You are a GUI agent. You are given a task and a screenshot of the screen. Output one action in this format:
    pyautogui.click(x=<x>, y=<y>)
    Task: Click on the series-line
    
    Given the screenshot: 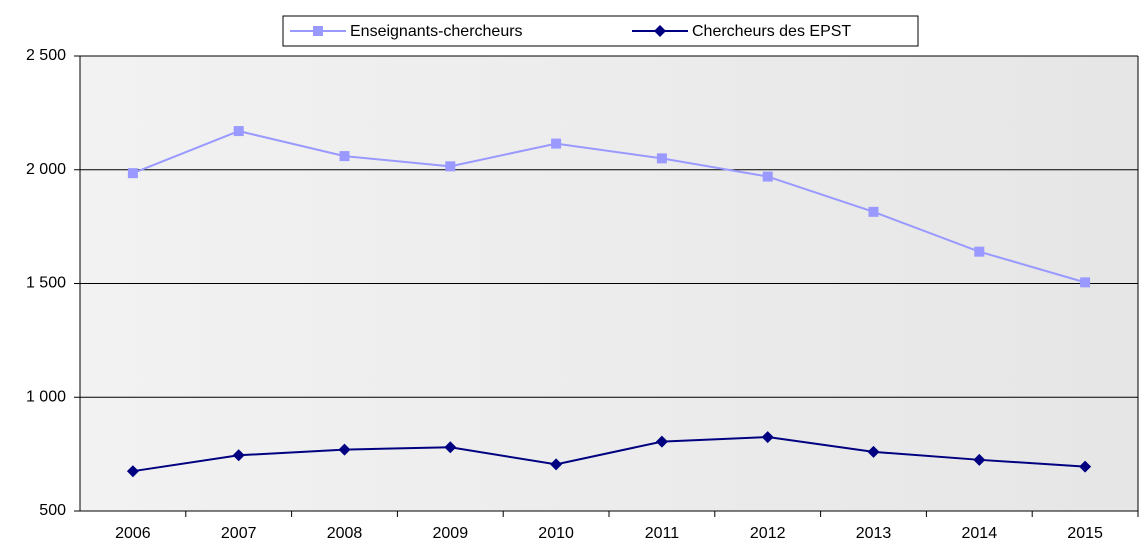 What is the action you would take?
    pyautogui.click(x=609, y=454)
    